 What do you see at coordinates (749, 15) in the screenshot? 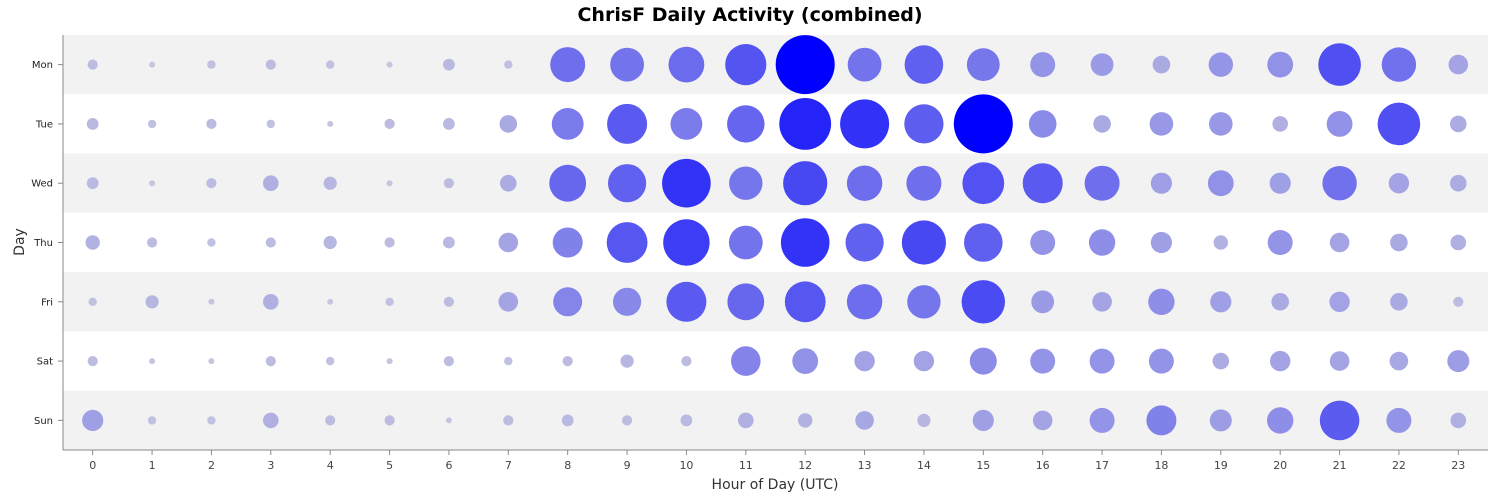
I see `chart-title: ChrisF Daily Activity (combined)` at bounding box center [749, 15].